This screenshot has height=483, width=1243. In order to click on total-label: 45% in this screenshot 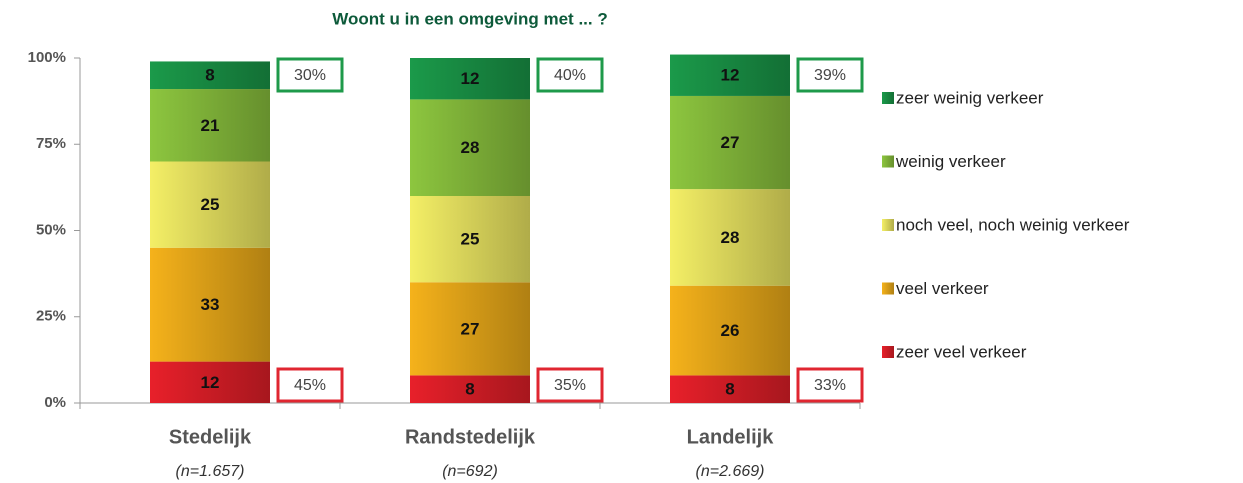, I will do `click(310, 385)`.